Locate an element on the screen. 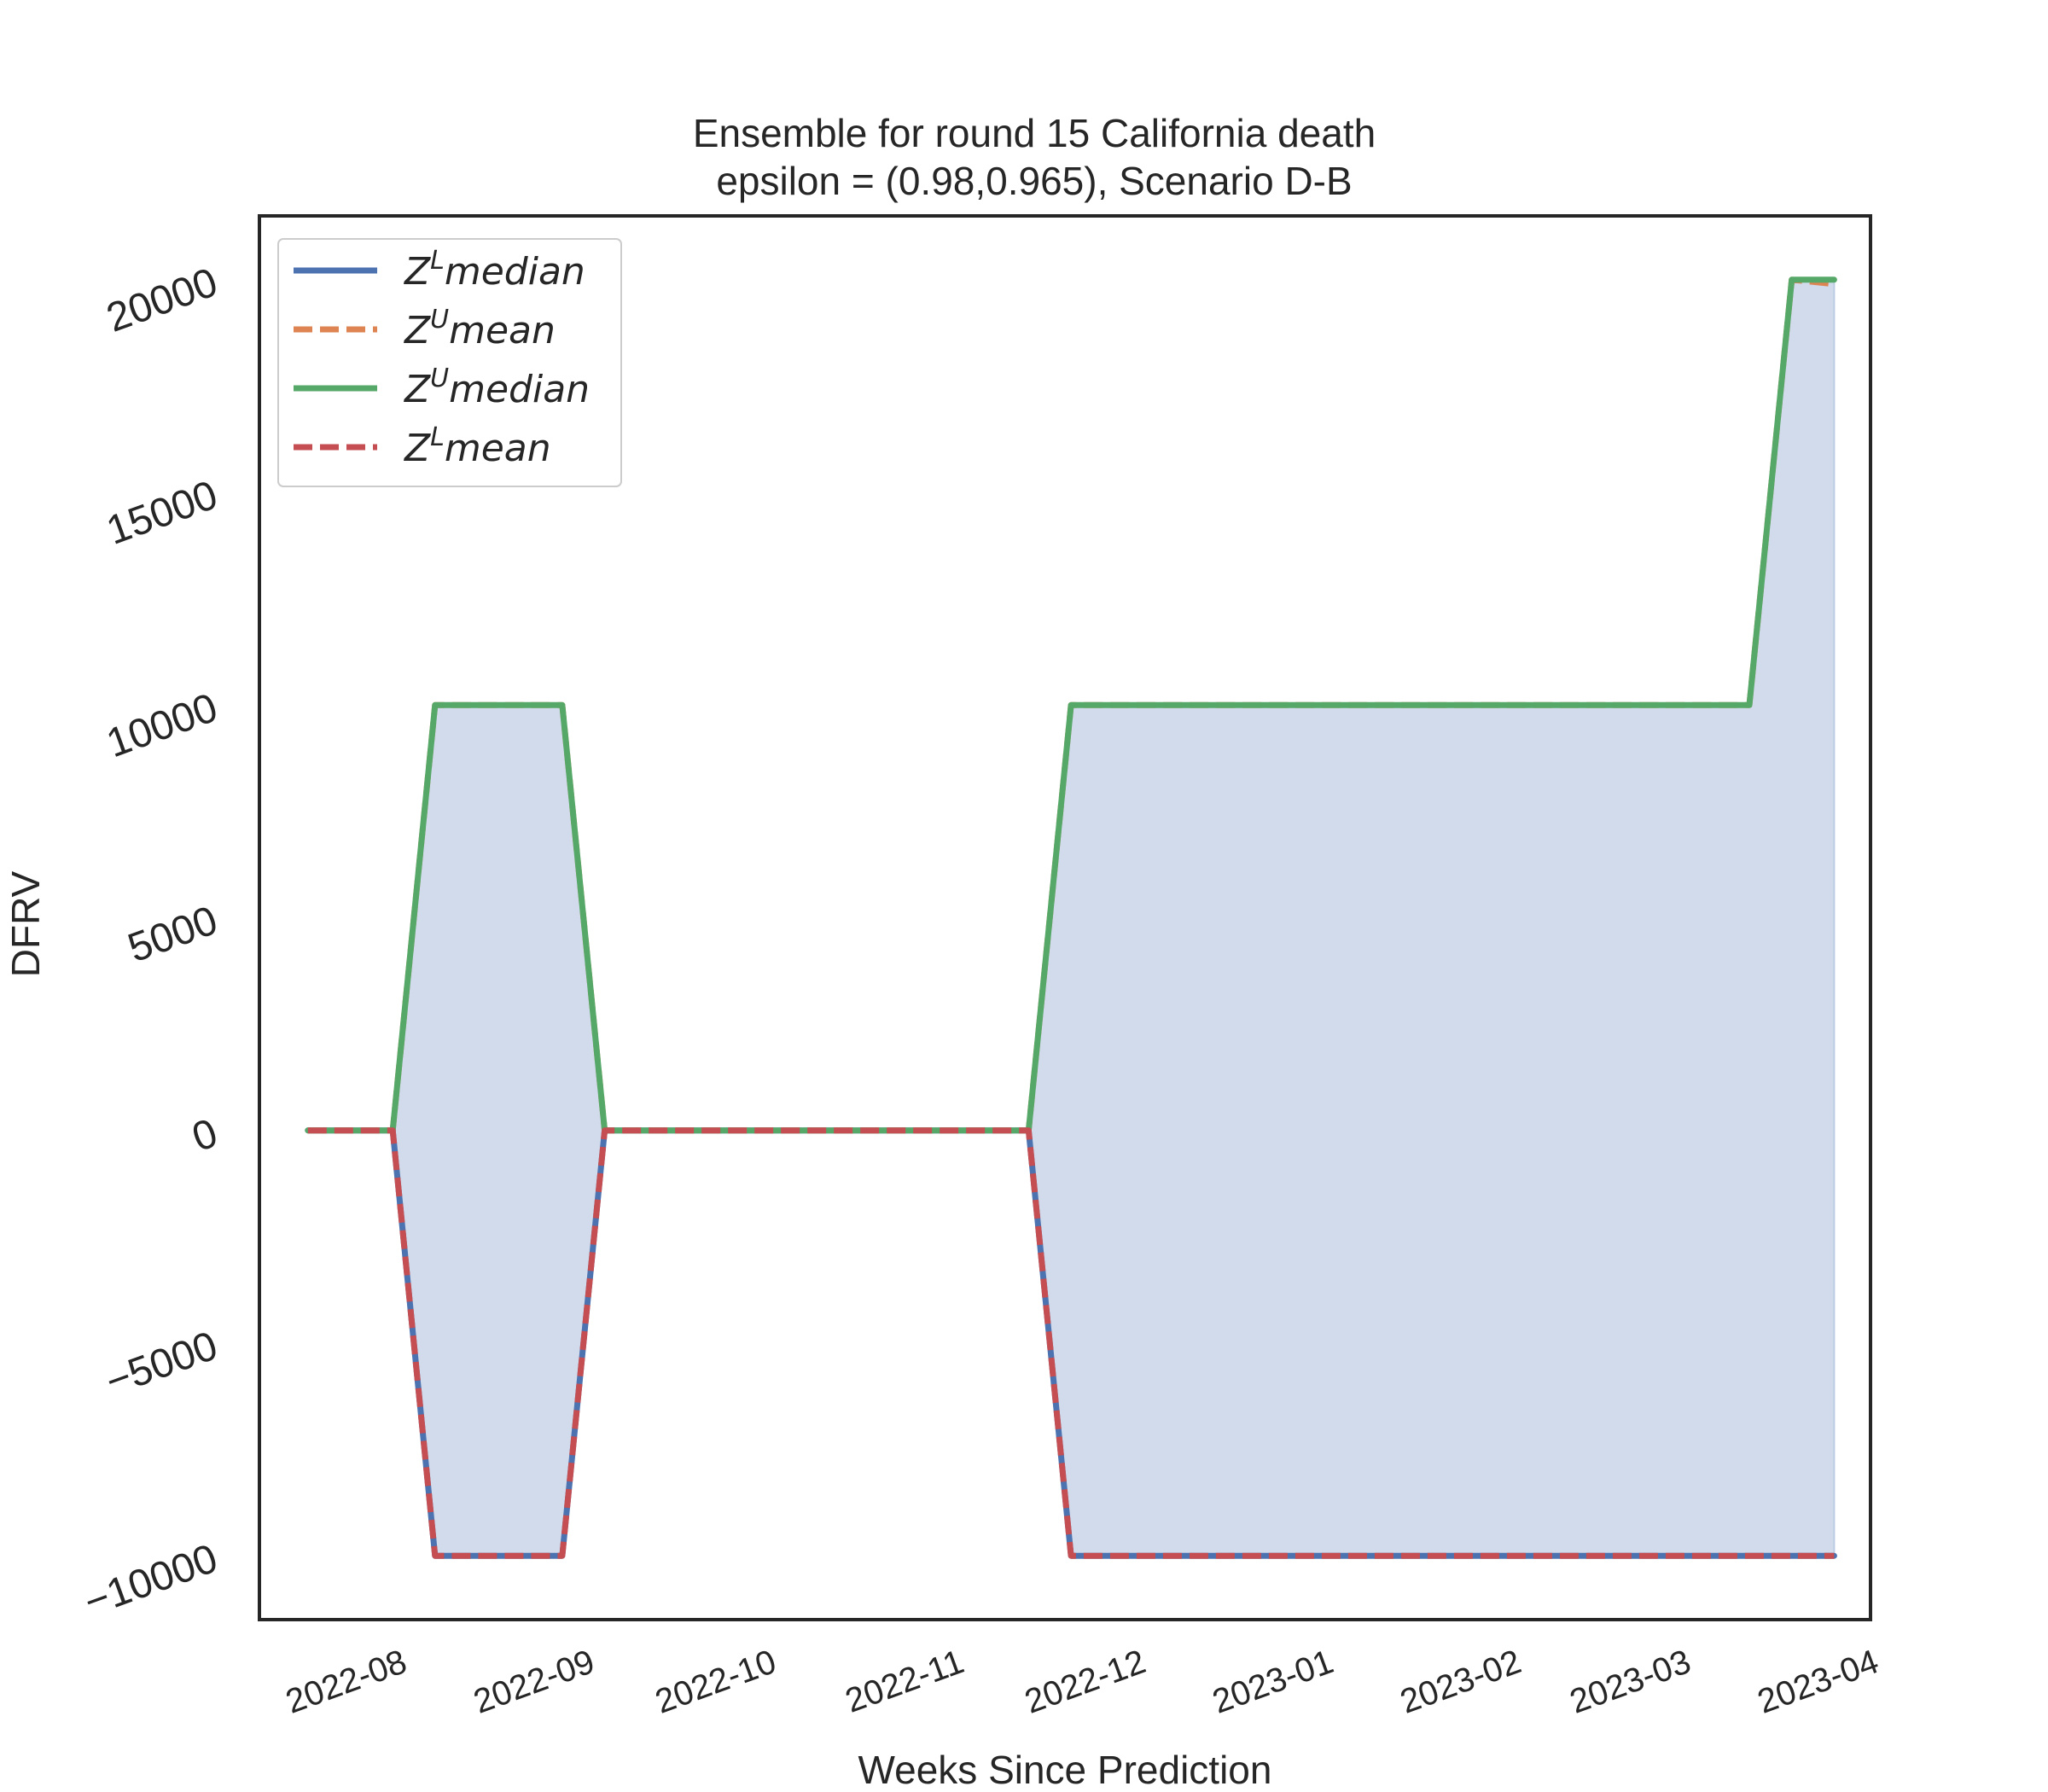  y-axis-label: DFRV is located at coordinates (25, 924).